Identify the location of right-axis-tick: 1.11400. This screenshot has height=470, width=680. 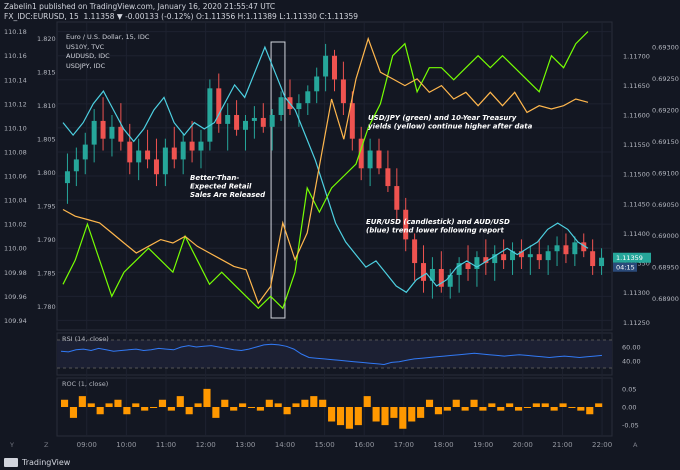
(636, 234).